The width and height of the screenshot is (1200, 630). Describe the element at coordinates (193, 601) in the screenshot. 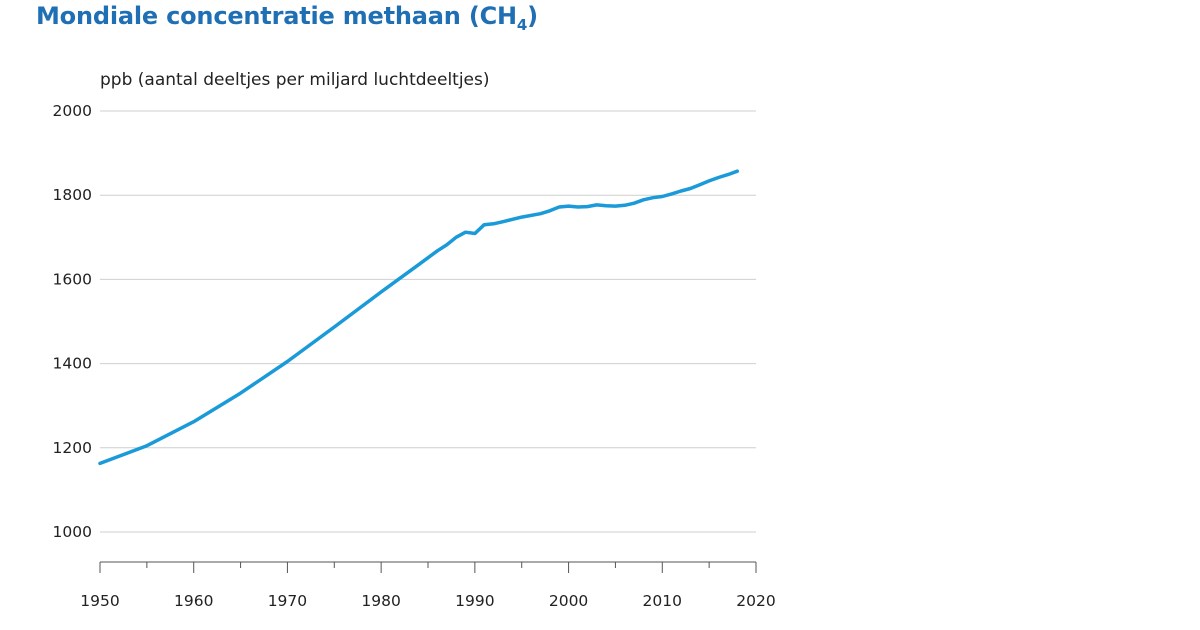

I see `x-tick-label: 1960` at that location.